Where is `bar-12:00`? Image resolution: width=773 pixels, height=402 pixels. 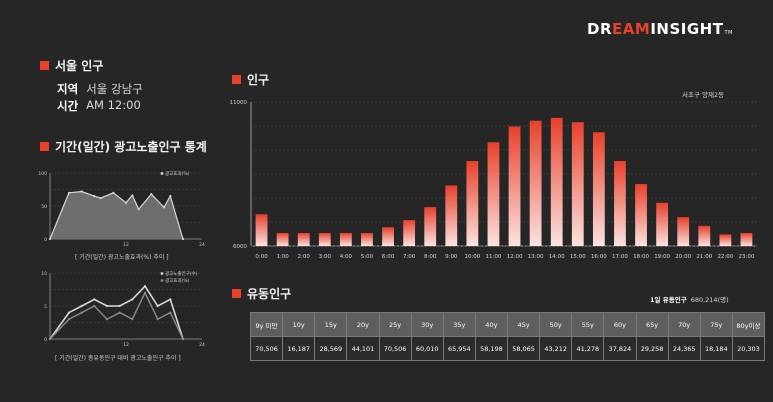 bar-12:00 is located at coordinates (514, 186).